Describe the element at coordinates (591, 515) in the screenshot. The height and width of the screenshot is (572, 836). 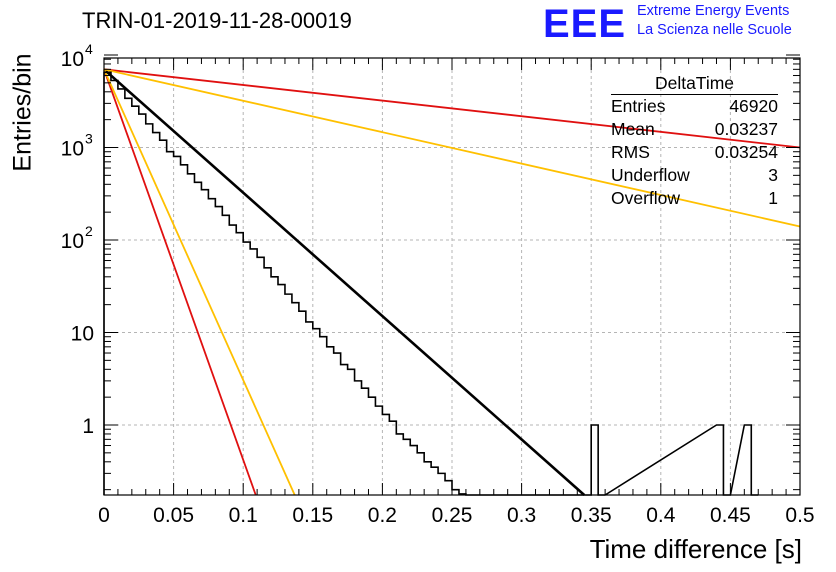
I see `x-tick-label: 0.35` at that location.